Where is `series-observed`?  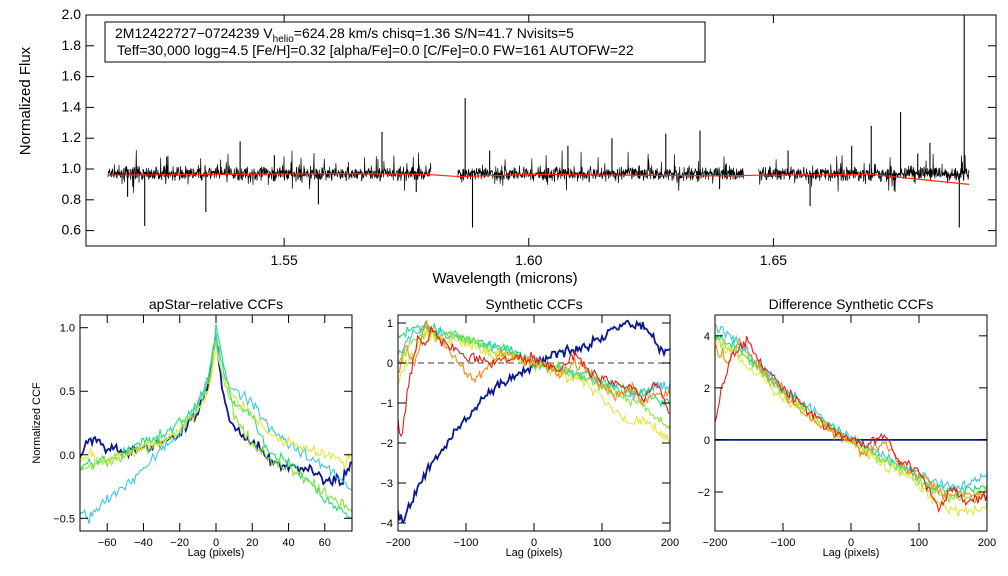
series-observed is located at coordinates (538, 171).